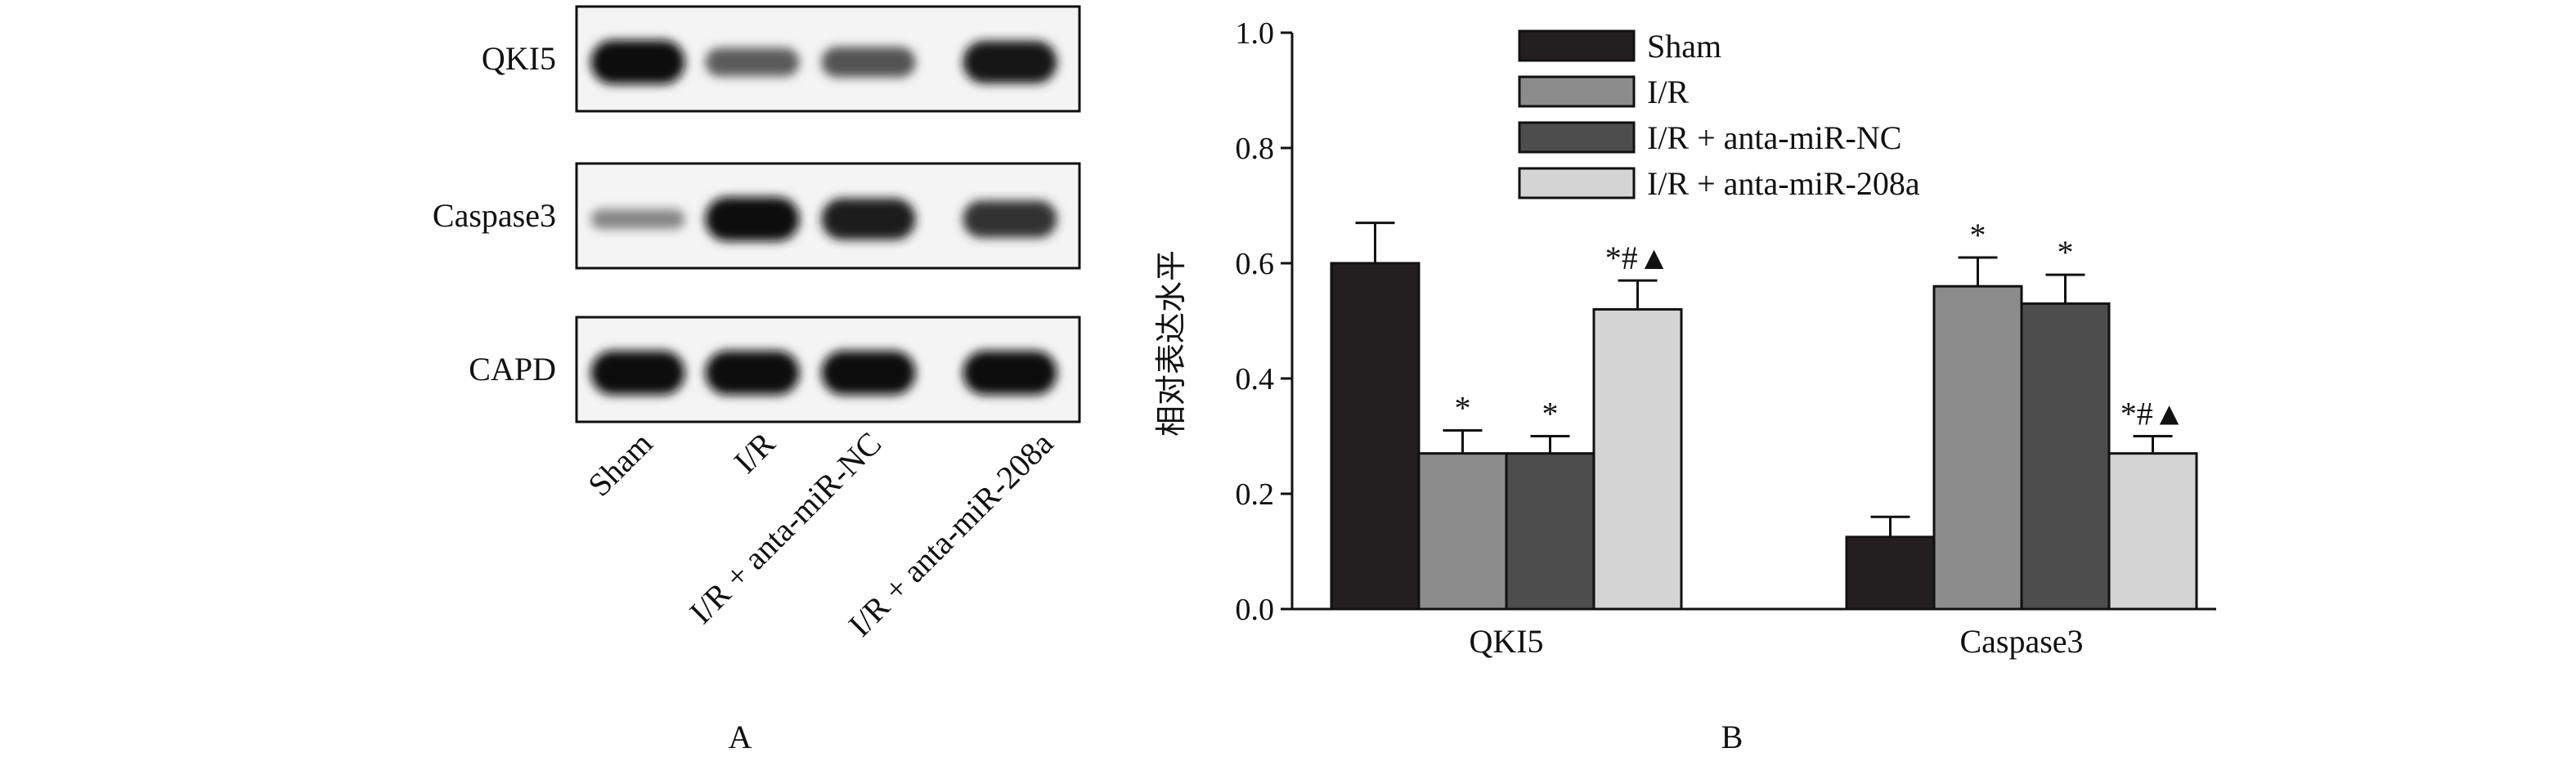 The width and height of the screenshot is (2576, 766). What do you see at coordinates (1668, 92) in the screenshot?
I see `legend-label: I/R` at bounding box center [1668, 92].